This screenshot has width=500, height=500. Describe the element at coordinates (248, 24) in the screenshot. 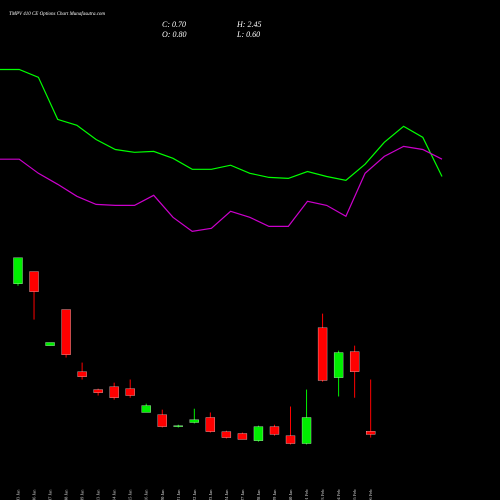

I see `high-label: H: 2.45` at that location.